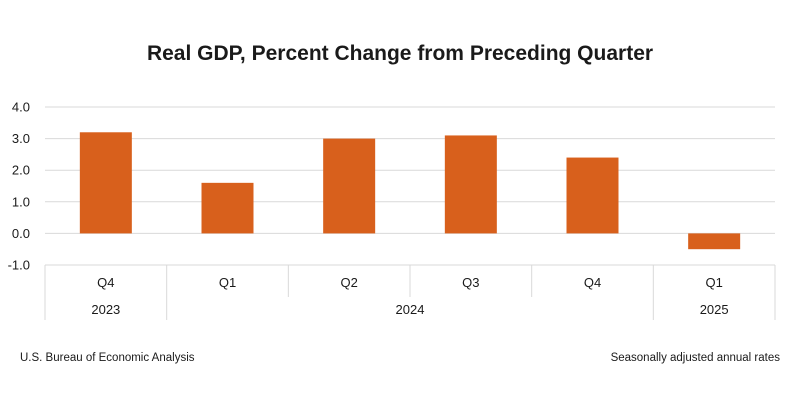 Image resolution: width=800 pixels, height=417 pixels. Describe the element at coordinates (19, 186) in the screenshot. I see `y-axis-tick-labels: 4.0 3.0 2.0 1.0 0.0 -1.0` at that location.